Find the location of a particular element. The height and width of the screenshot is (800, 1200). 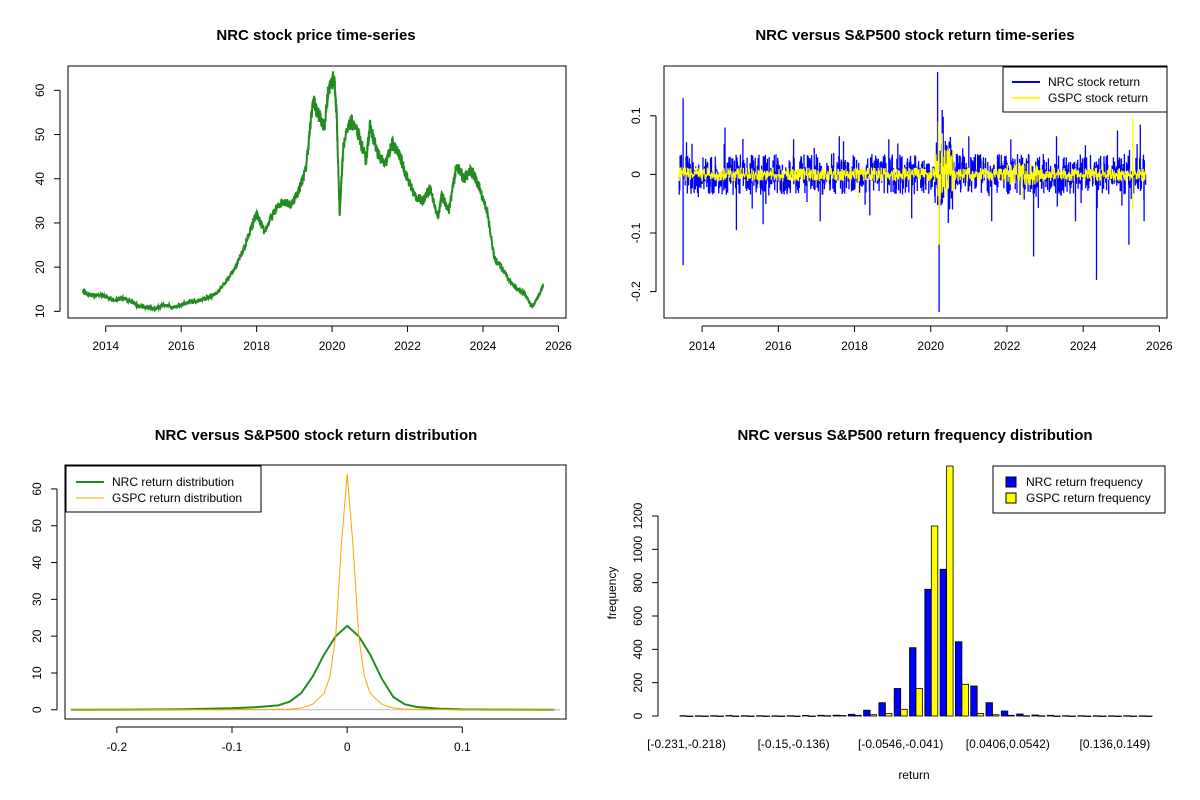

price-y-tick-label: 40 is located at coordinates (40, 179).